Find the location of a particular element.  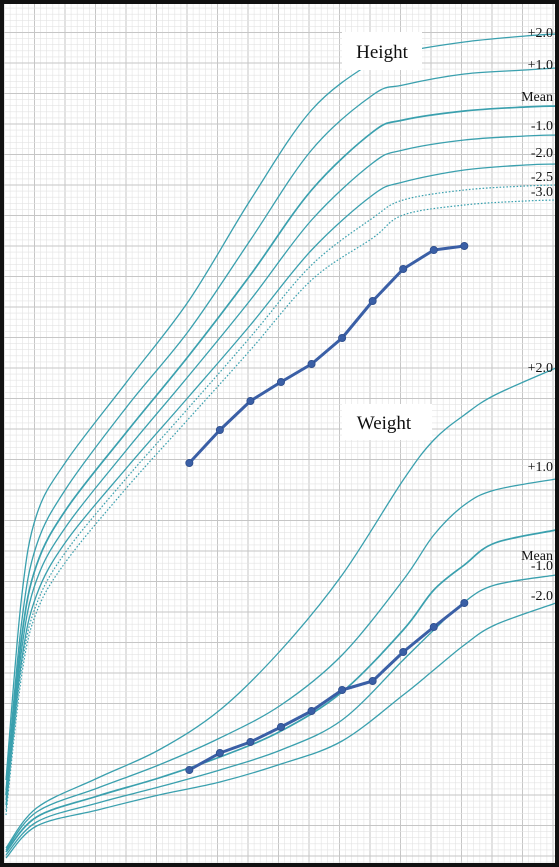

height-label-minus-2-5: -2.5 is located at coordinates (542, 177).